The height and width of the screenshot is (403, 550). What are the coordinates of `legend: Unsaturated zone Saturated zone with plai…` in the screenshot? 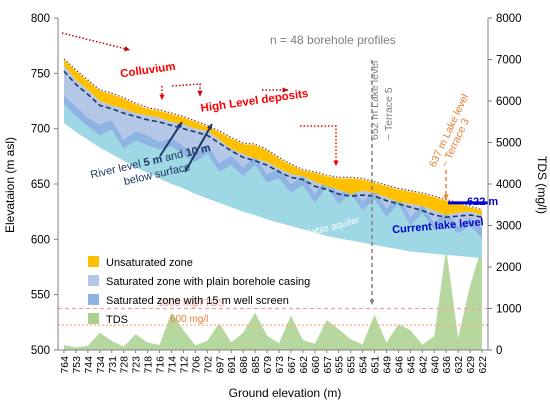 It's located at (199, 291).